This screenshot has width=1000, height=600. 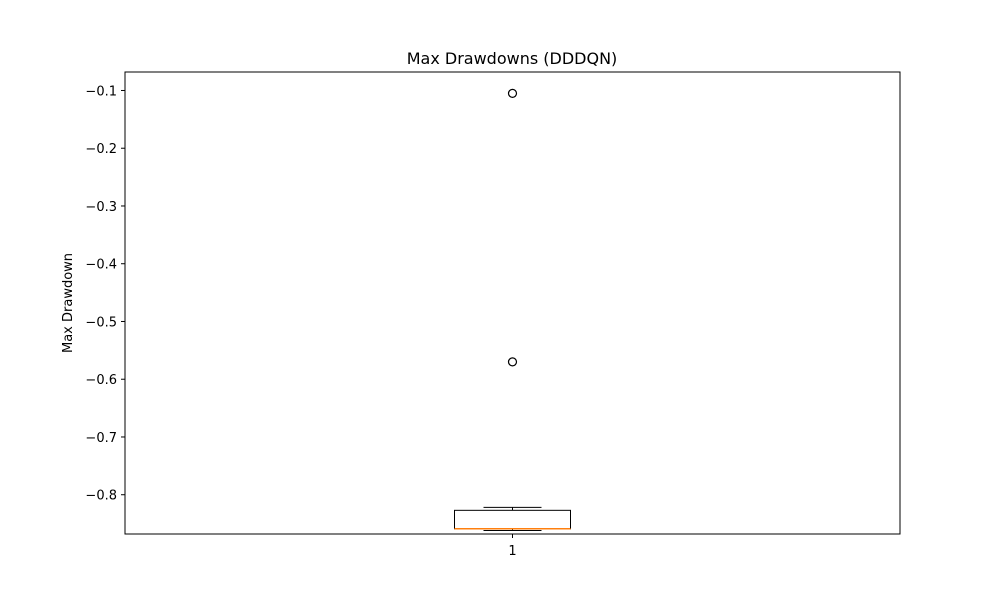 I want to click on x-axis-ticks: 1, so click(x=512, y=546).